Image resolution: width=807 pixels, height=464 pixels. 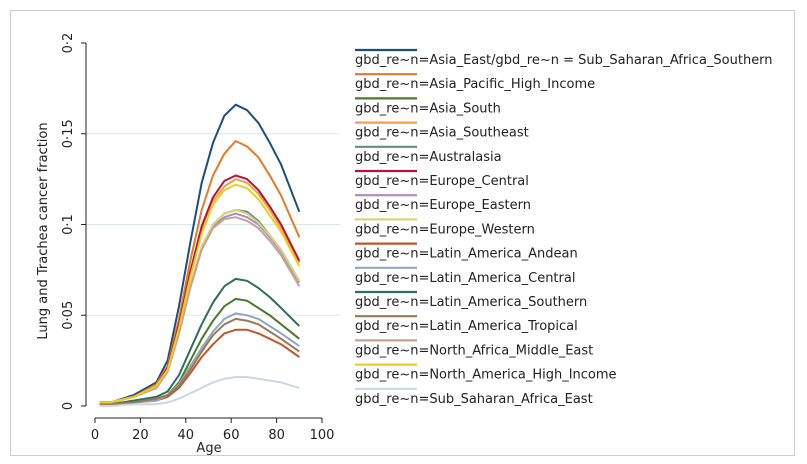 What do you see at coordinates (466, 326) in the screenshot?
I see `legend-label: gbd_re~n=Latin_America_Tropical` at bounding box center [466, 326].